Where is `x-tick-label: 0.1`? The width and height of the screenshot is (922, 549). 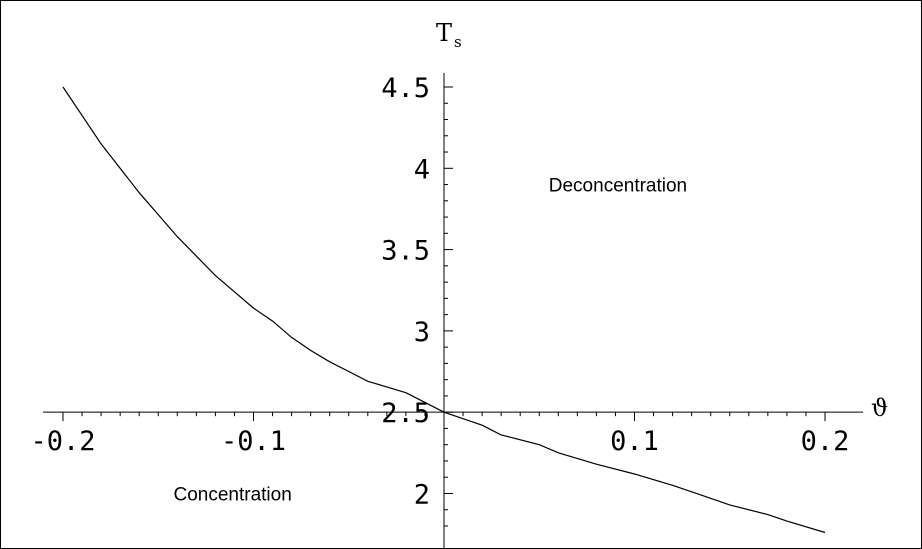 x-tick-label: 0.1 is located at coordinates (634, 441).